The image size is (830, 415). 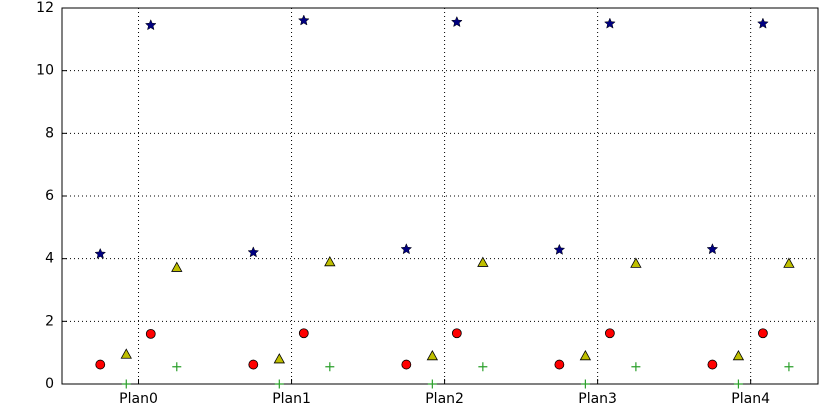 What do you see at coordinates (45, 8) in the screenshot?
I see `y-tick-label: 12` at bounding box center [45, 8].